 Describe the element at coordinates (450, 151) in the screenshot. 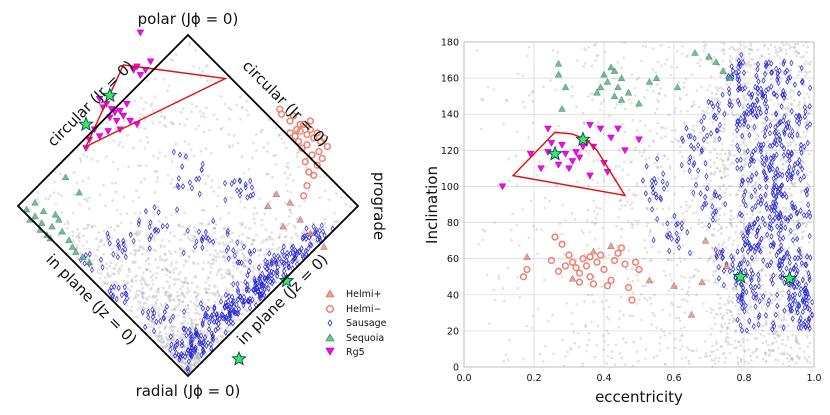

I see `y-tick-label: 120` at that location.